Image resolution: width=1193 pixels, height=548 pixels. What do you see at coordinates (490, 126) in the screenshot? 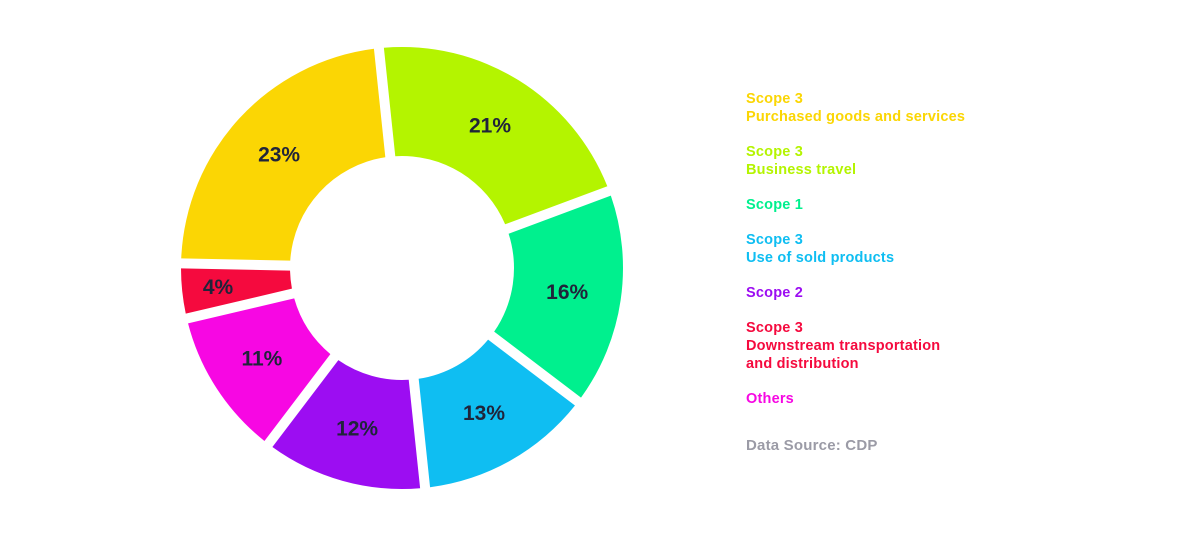
I see `slice-percentage-label: 21%` at bounding box center [490, 126].